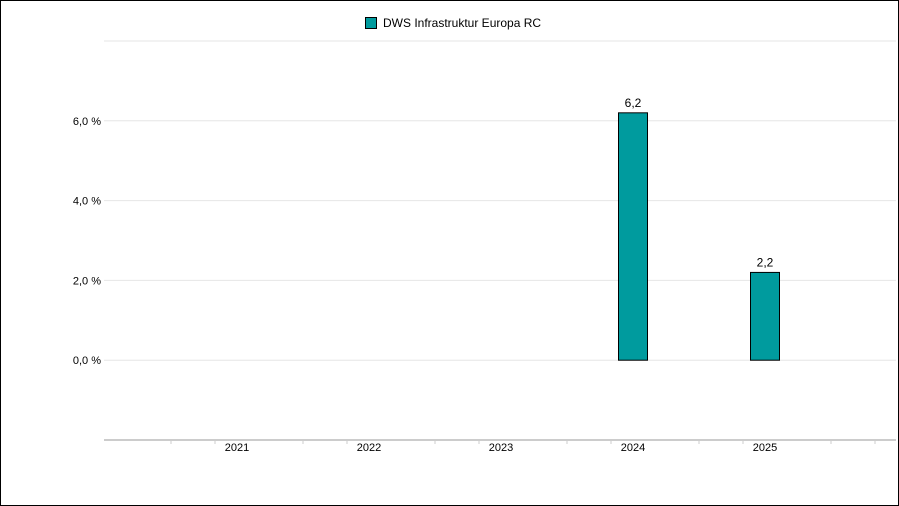 The width and height of the screenshot is (899, 506). I want to click on y-tick-label: 2,0 %, so click(87, 281).